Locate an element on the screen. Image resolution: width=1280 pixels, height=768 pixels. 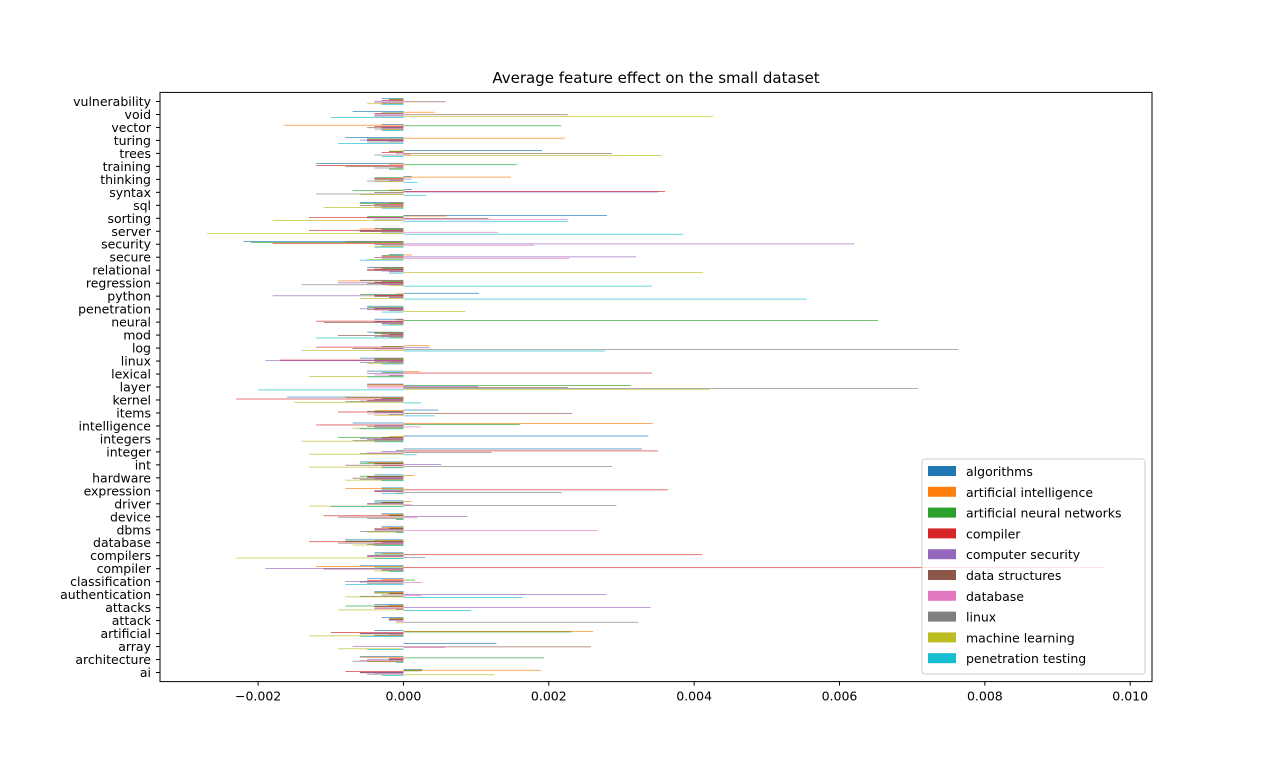
y-tick-label: driver is located at coordinates (133, 503).